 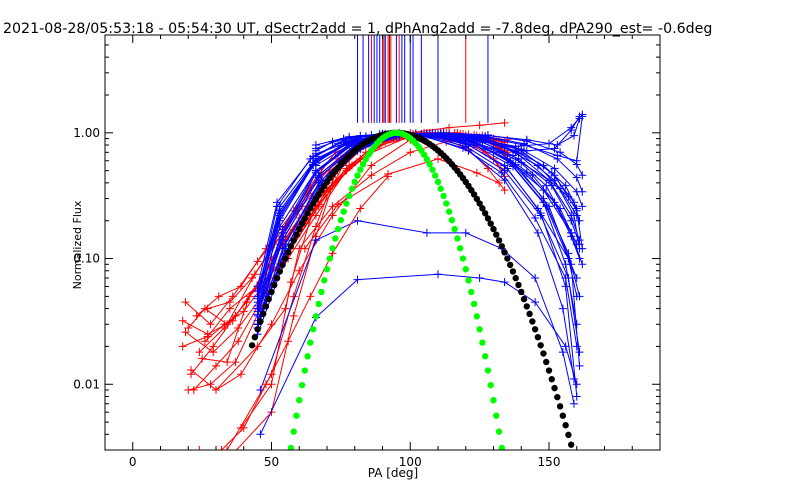 I want to click on series-line, so click(x=402, y=203).